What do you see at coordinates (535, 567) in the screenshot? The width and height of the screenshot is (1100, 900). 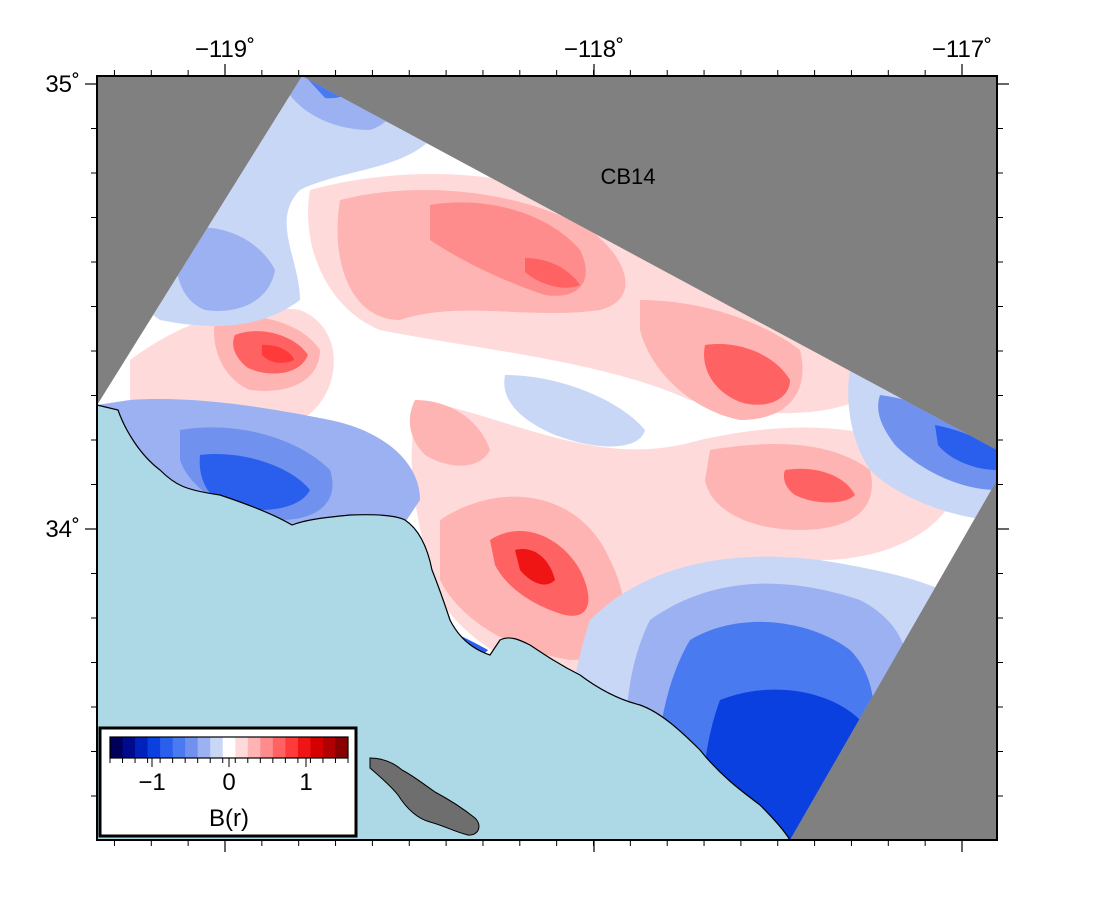 I see `red-core-south-inner` at bounding box center [535, 567].